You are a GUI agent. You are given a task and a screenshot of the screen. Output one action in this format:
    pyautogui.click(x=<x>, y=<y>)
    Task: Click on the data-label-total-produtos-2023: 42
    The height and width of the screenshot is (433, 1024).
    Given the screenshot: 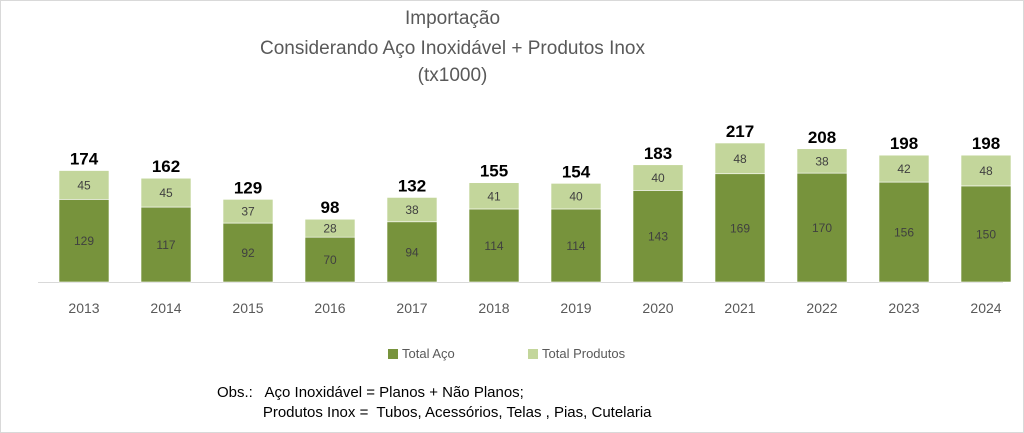 What is the action you would take?
    pyautogui.click(x=904, y=169)
    